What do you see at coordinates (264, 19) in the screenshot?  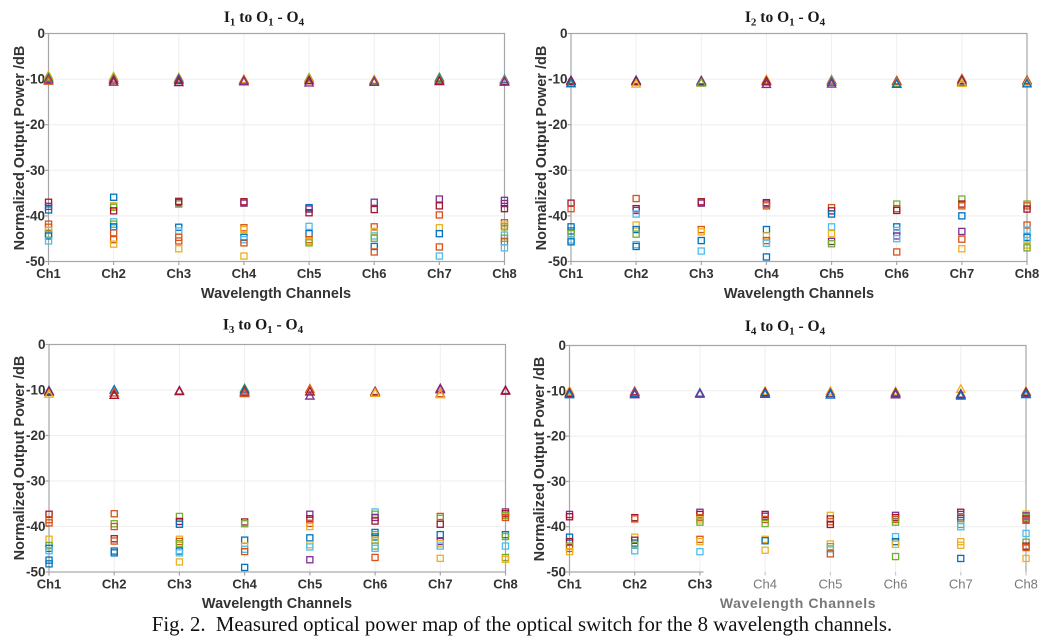 I see `svg-text: I1 to O1 - O4` at bounding box center [264, 19].